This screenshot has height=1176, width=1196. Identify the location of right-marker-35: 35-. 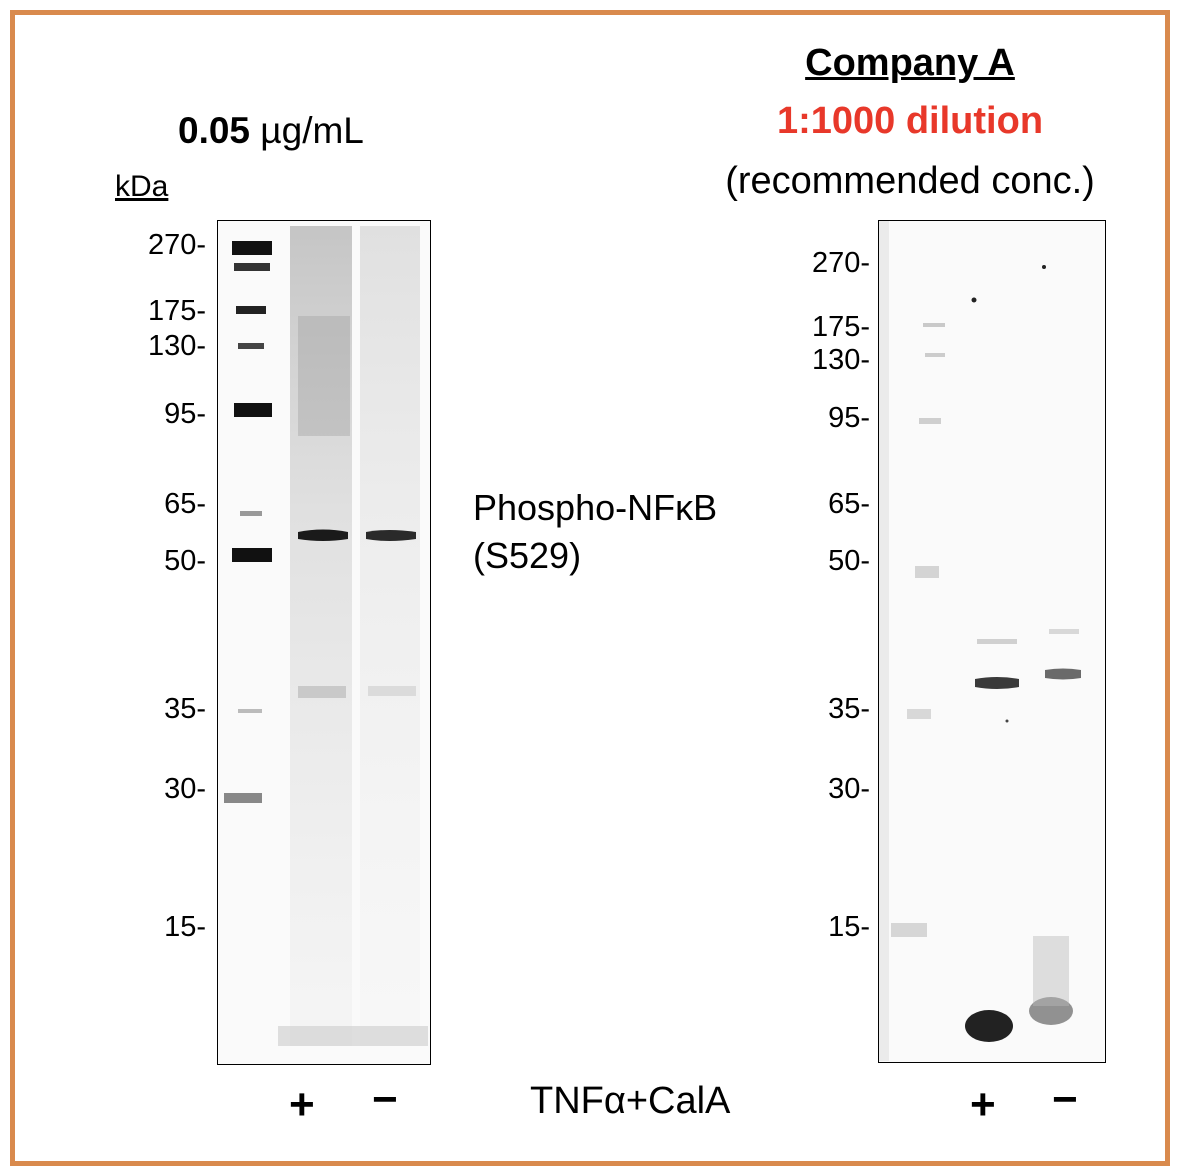
(849, 709).